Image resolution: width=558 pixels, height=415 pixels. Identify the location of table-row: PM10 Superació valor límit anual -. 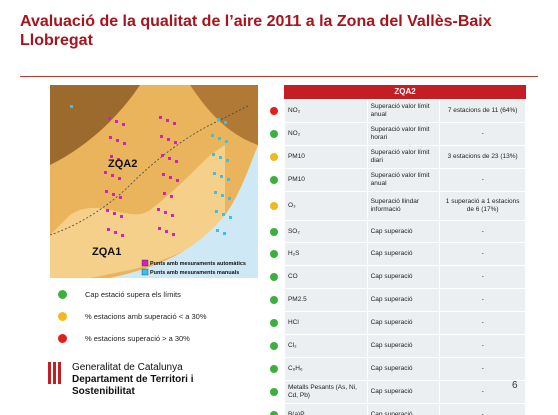
(395, 179).